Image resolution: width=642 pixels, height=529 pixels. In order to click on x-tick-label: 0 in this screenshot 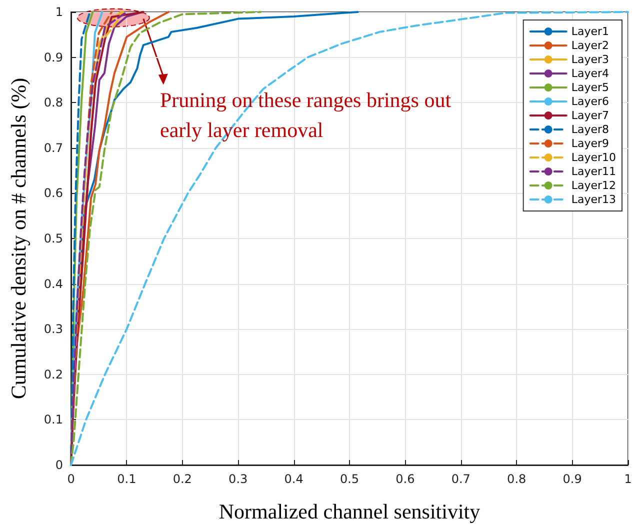, I will do `click(71, 479)`.